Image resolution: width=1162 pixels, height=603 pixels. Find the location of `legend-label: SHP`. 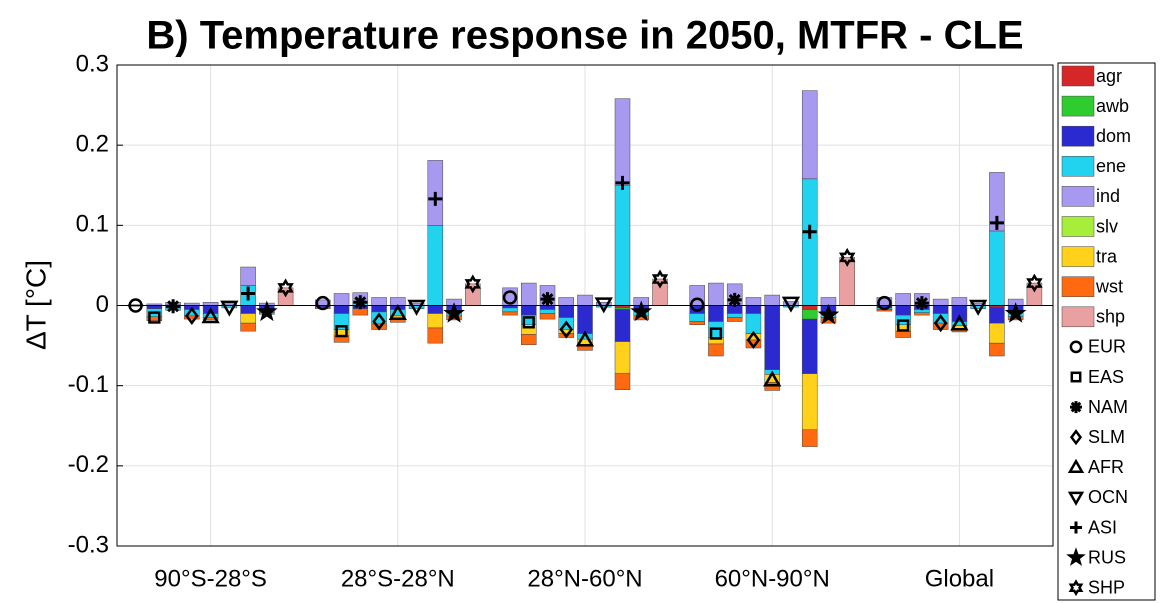

legend-label: SHP is located at coordinates (1106, 587).